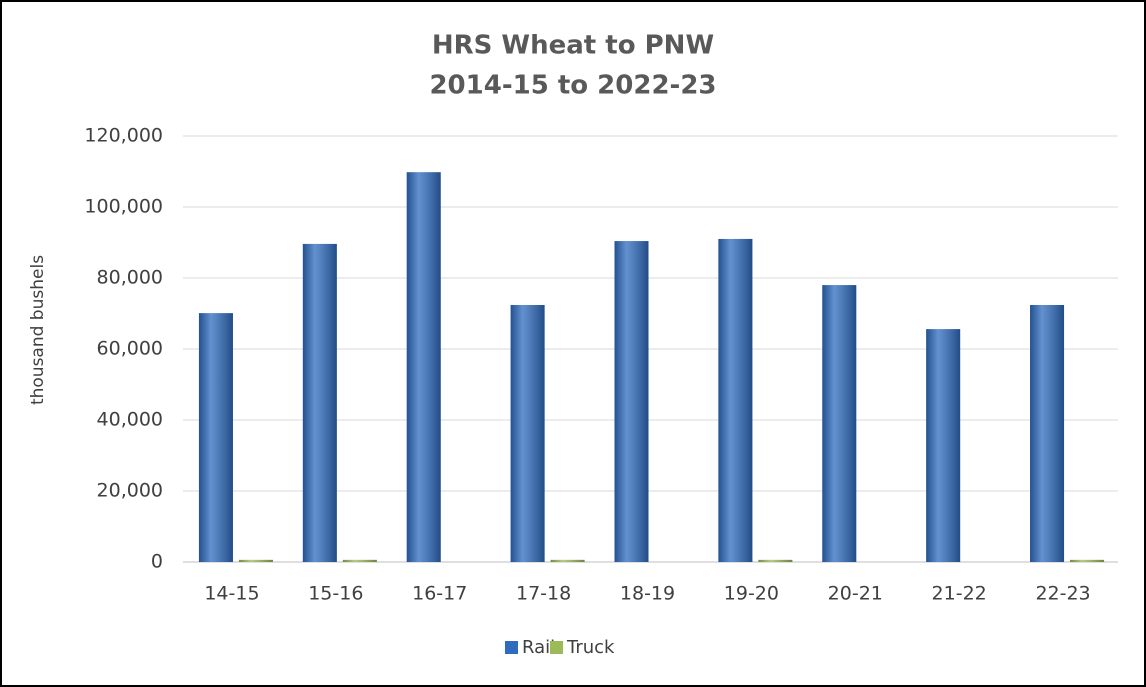 The width and height of the screenshot is (1146, 687). Describe the element at coordinates (38, 330) in the screenshot. I see `y-axis-label: thousand bushels` at that location.